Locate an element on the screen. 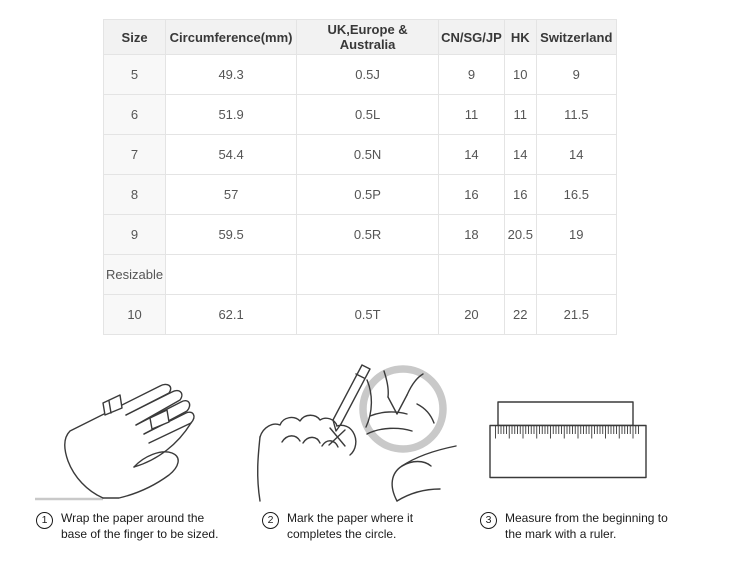 The height and width of the screenshot is (569, 733). table-cell: 18 is located at coordinates (471, 234).